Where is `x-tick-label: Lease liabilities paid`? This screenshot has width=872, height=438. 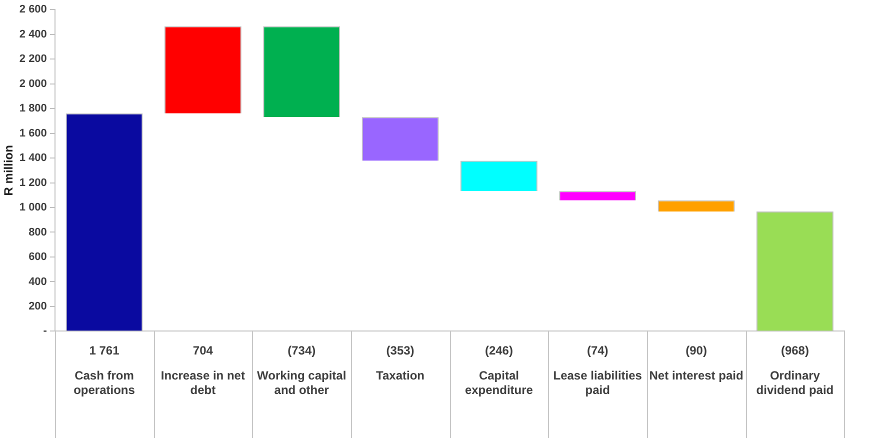 x-tick-label: Lease liabilities paid is located at coordinates (597, 383).